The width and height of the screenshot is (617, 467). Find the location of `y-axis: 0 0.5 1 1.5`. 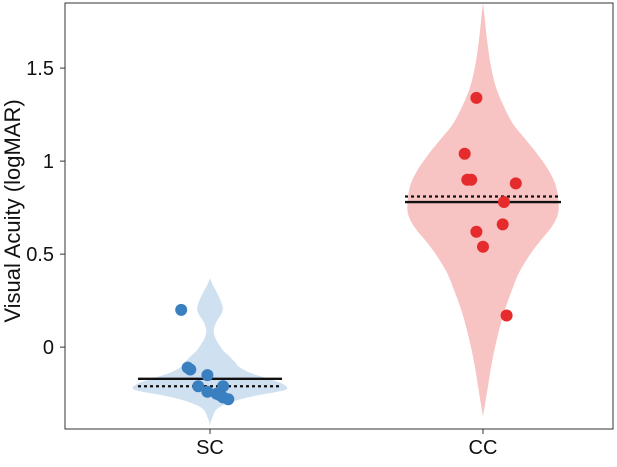

y-axis: 0 0.5 1 1.5 is located at coordinates (45, 208).